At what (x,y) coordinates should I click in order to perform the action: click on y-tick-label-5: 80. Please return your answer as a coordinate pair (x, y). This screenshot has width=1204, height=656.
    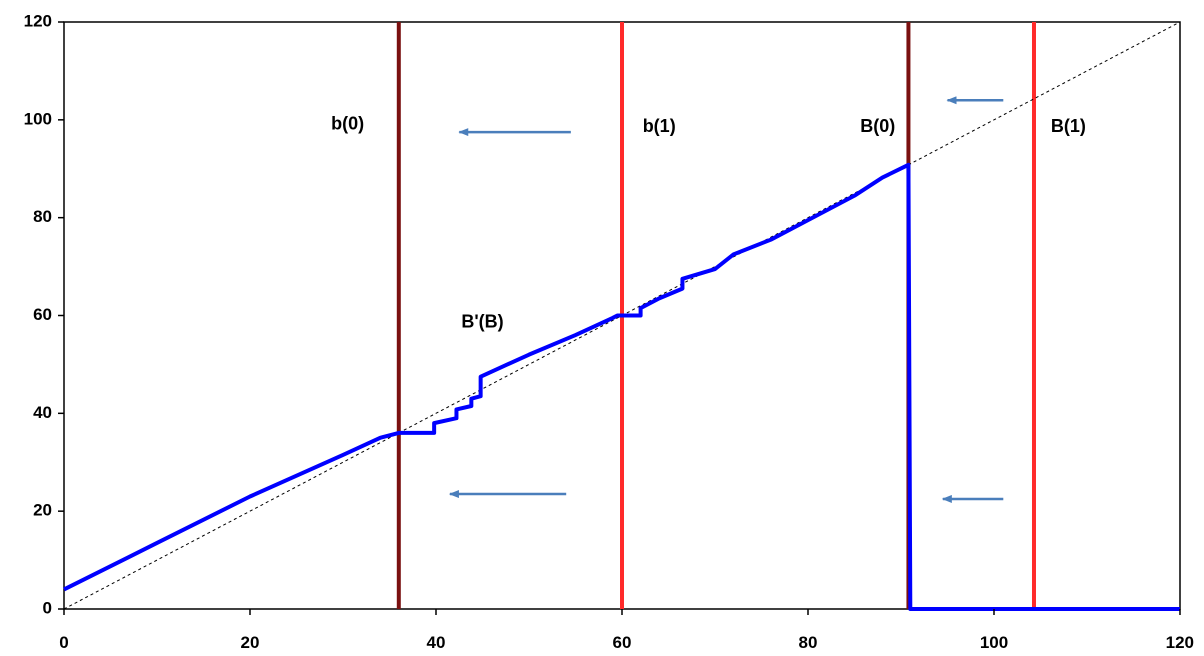
    Looking at the image, I should click on (42, 216).